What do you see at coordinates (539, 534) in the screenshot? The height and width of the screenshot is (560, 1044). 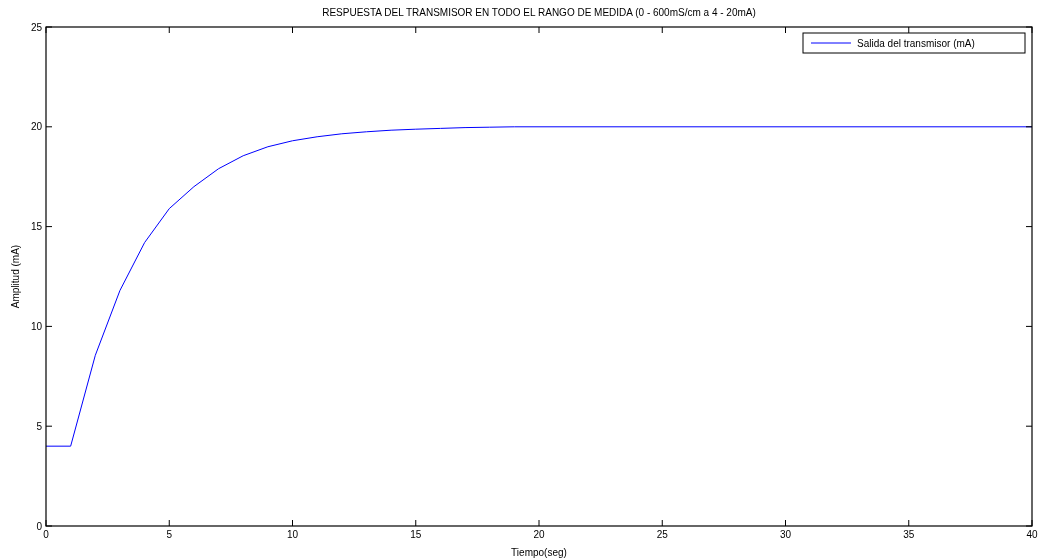 I see `x-tick-label: 20` at bounding box center [539, 534].